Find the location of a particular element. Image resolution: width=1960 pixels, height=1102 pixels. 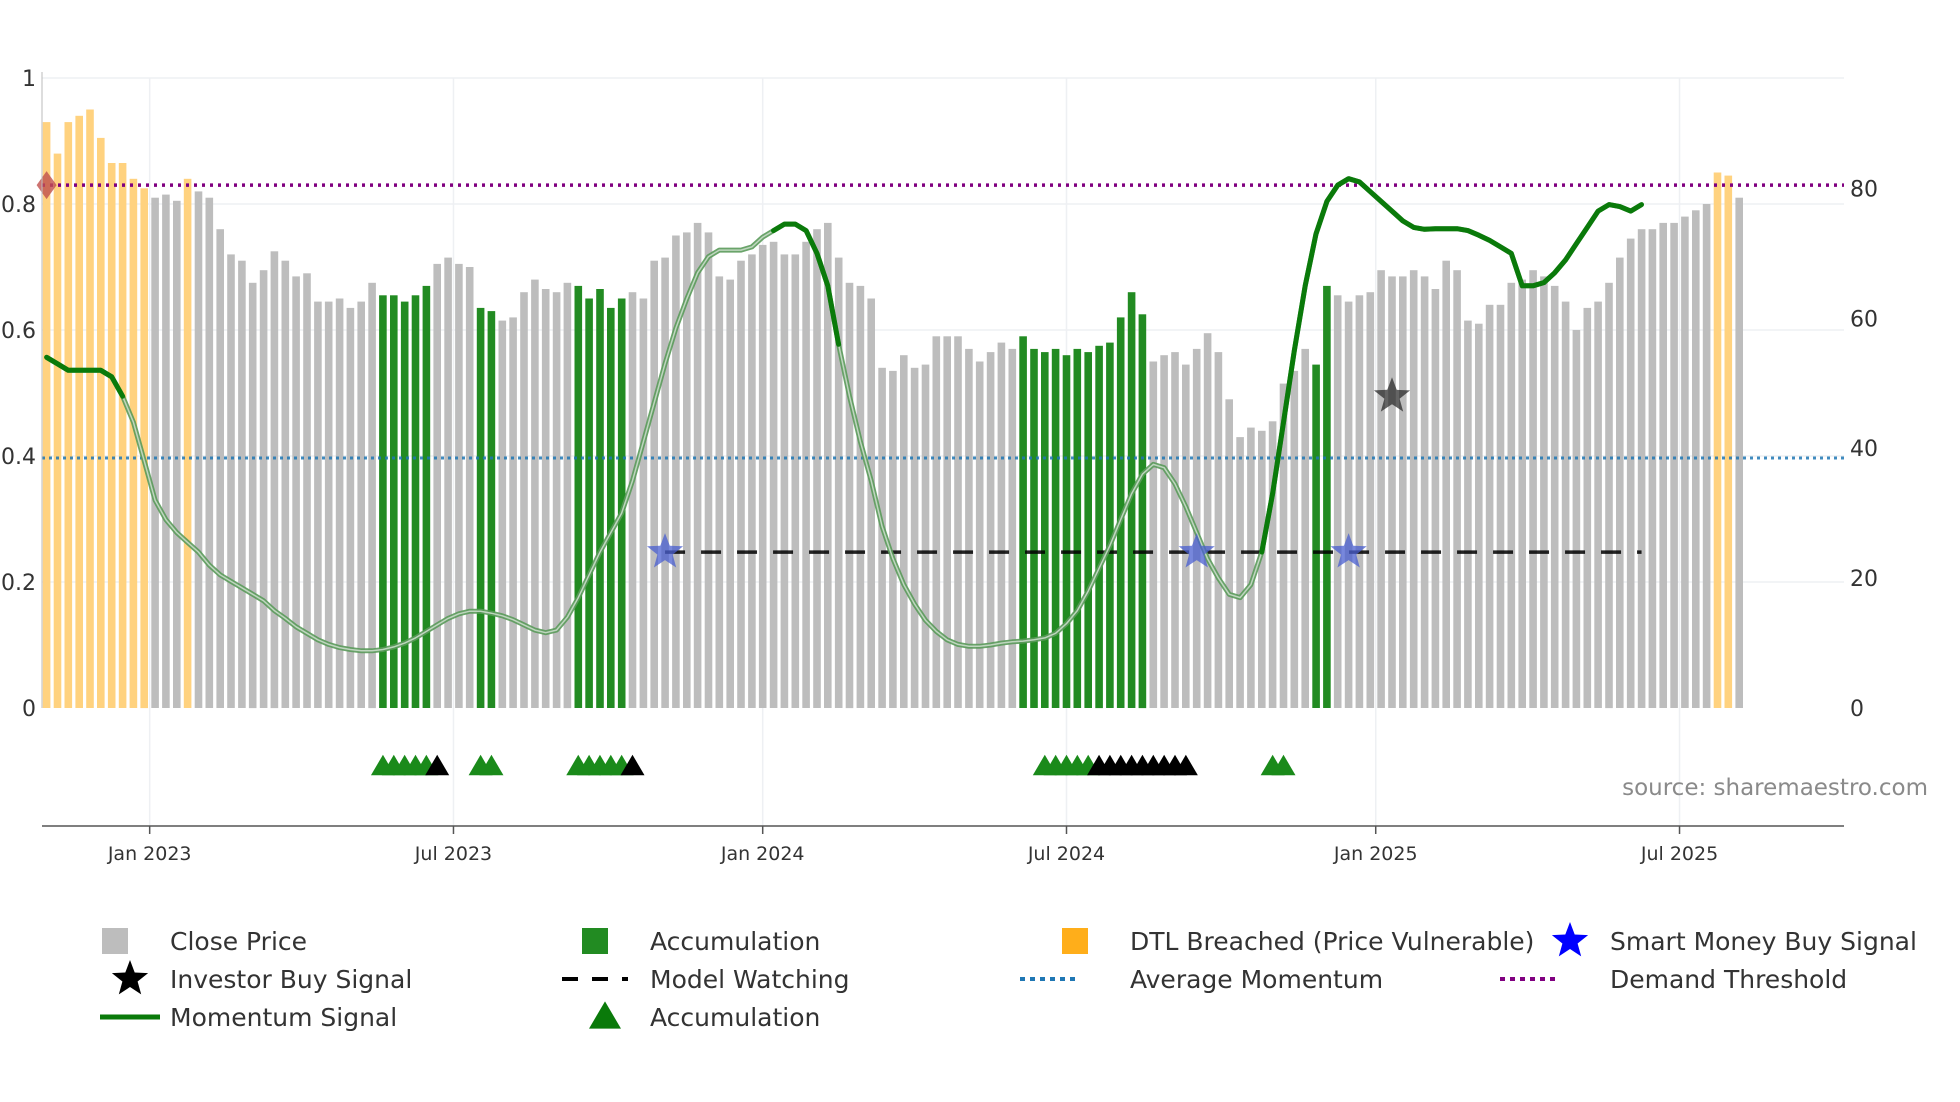

accumulation-triangle is located at coordinates (491, 765).